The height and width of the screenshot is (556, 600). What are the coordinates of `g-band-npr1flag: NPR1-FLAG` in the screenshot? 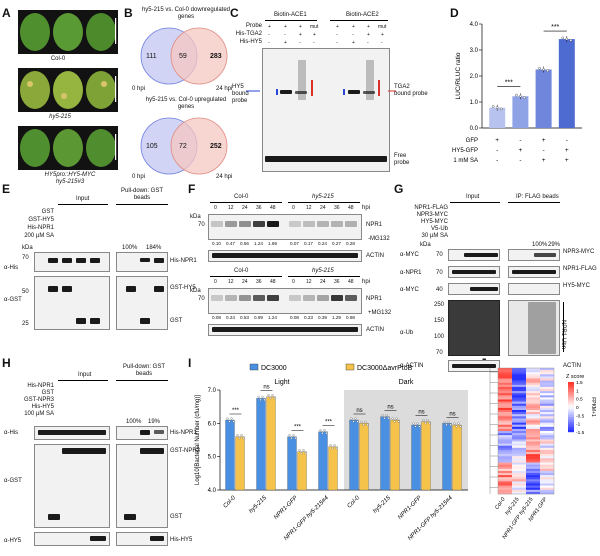 It's located at (580, 269).